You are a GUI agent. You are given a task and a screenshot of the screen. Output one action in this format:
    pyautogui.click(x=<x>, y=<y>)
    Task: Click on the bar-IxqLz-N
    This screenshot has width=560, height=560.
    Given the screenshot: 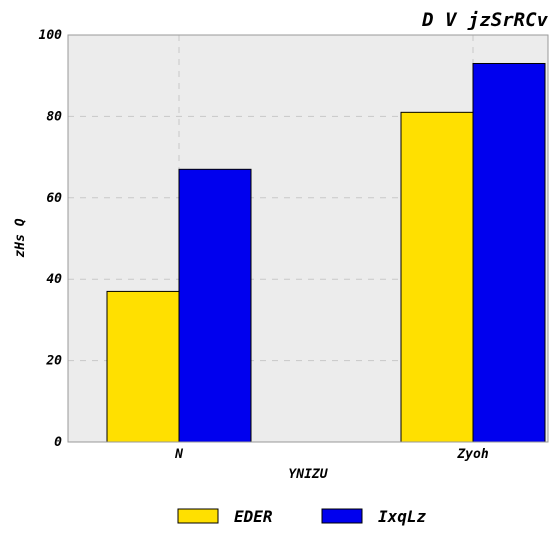 What is the action you would take?
    pyautogui.click(x=215, y=305)
    